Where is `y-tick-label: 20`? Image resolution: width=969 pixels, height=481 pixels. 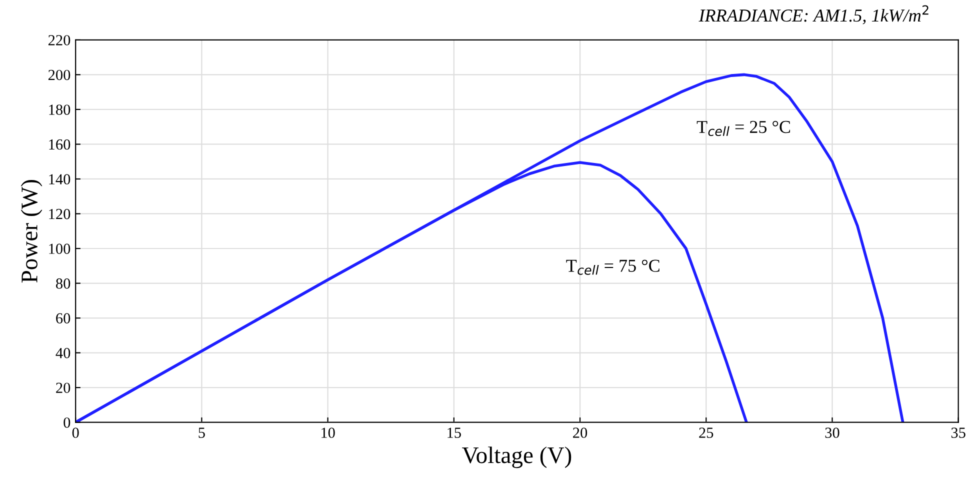
y-tick-label: 20 is located at coordinates (63, 388).